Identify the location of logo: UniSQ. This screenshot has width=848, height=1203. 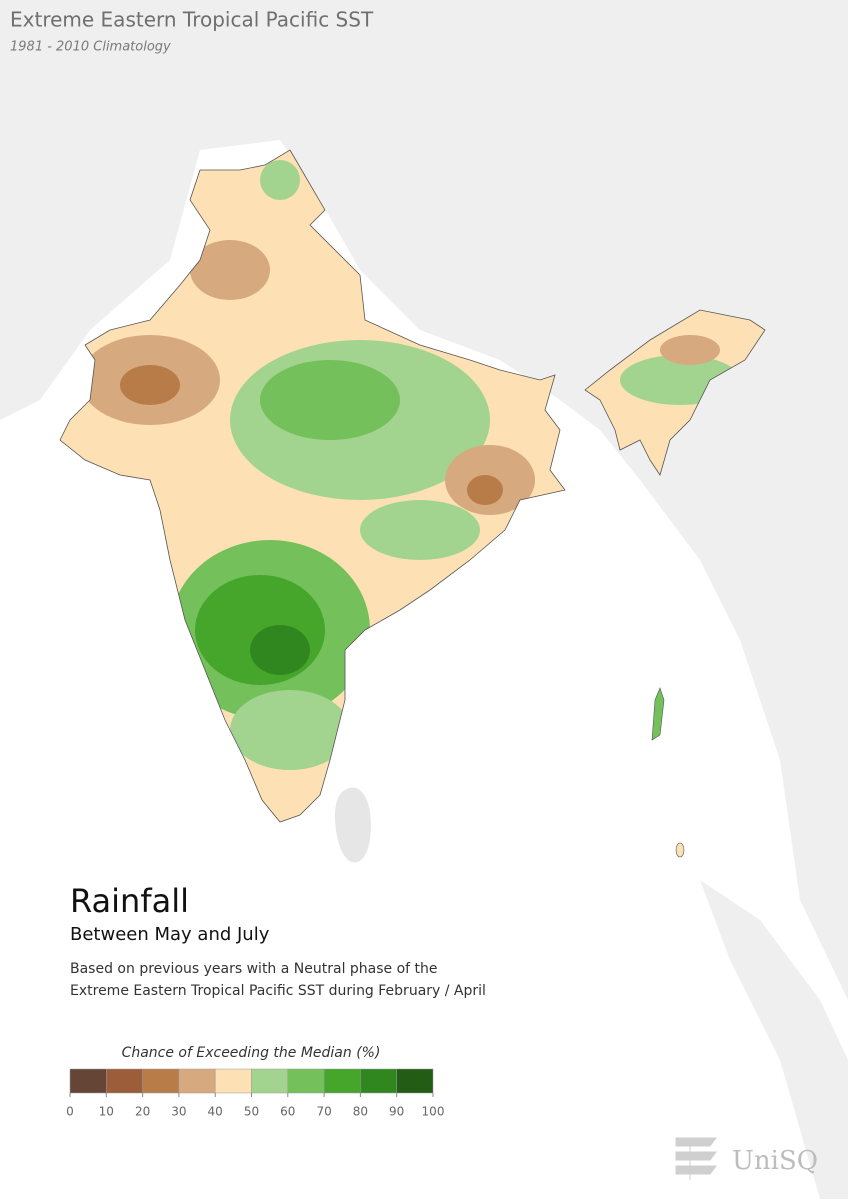
(746, 1158).